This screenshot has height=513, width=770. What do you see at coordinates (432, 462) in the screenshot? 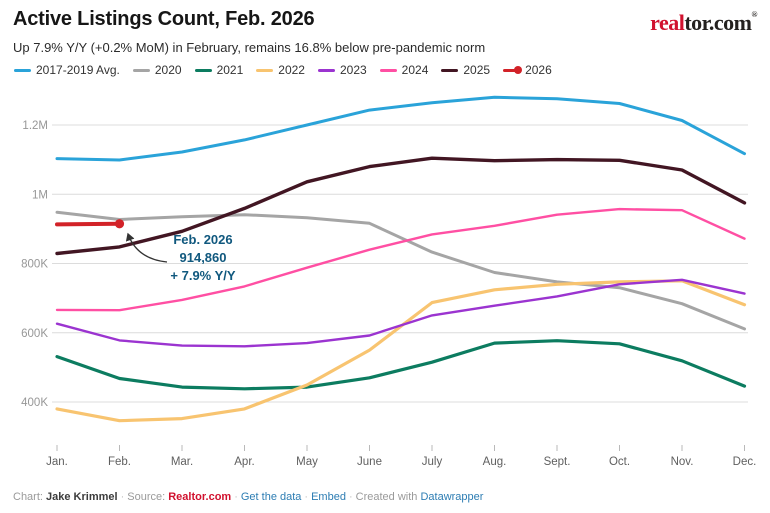
I see `x-label-July: July` at bounding box center [432, 462].